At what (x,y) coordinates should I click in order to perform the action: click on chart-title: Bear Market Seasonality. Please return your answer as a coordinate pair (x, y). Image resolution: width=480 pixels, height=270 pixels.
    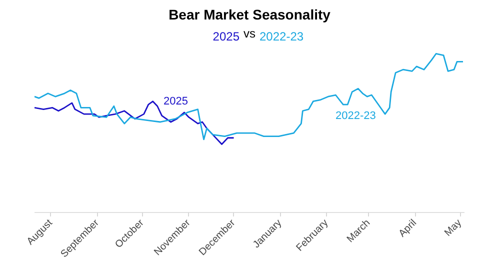
    Looking at the image, I should click on (249, 14).